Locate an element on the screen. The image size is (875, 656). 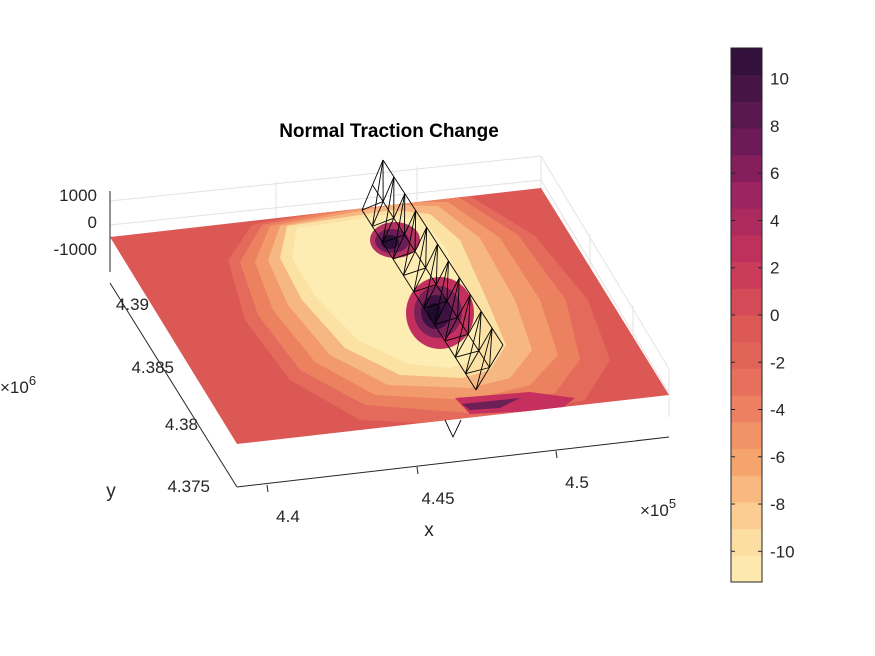
y-tick-label: 4.385 is located at coordinates (152, 367).